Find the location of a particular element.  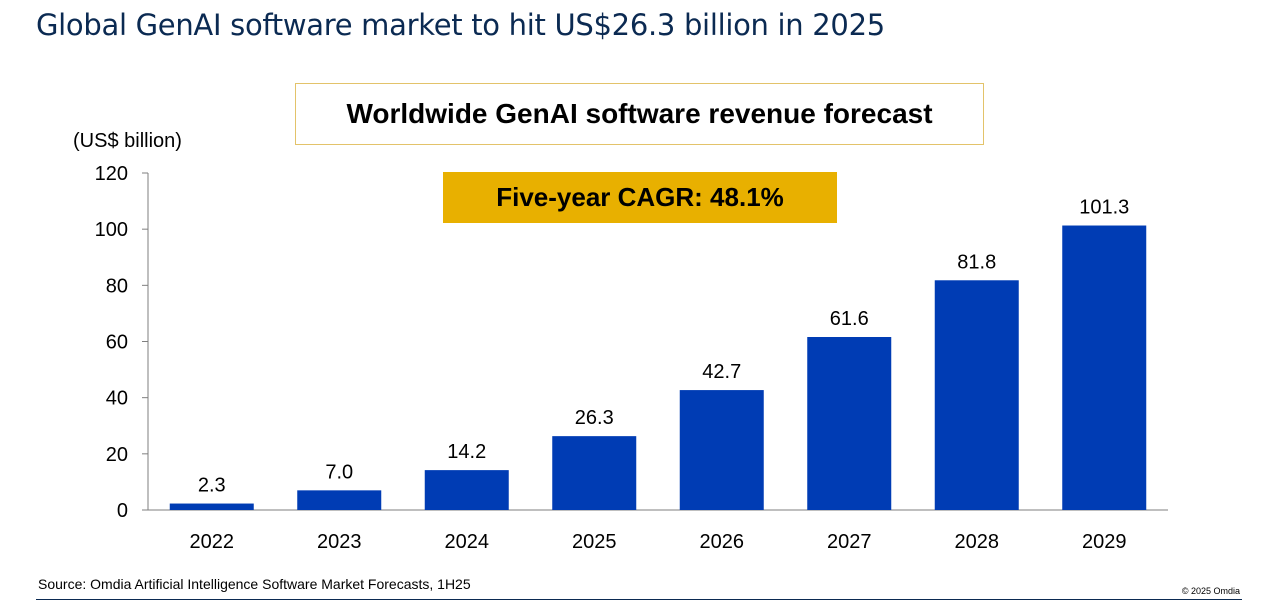

bar-2027 is located at coordinates (849, 423).